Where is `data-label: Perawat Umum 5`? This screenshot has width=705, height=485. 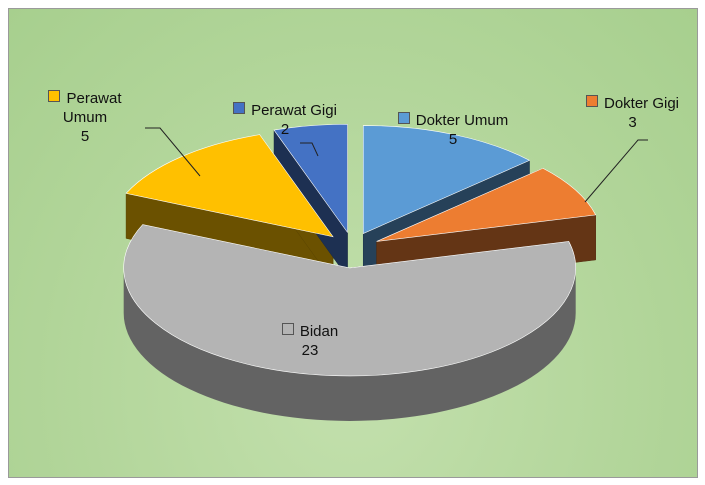
data-label: Perawat Umum 5 is located at coordinates (85, 117).